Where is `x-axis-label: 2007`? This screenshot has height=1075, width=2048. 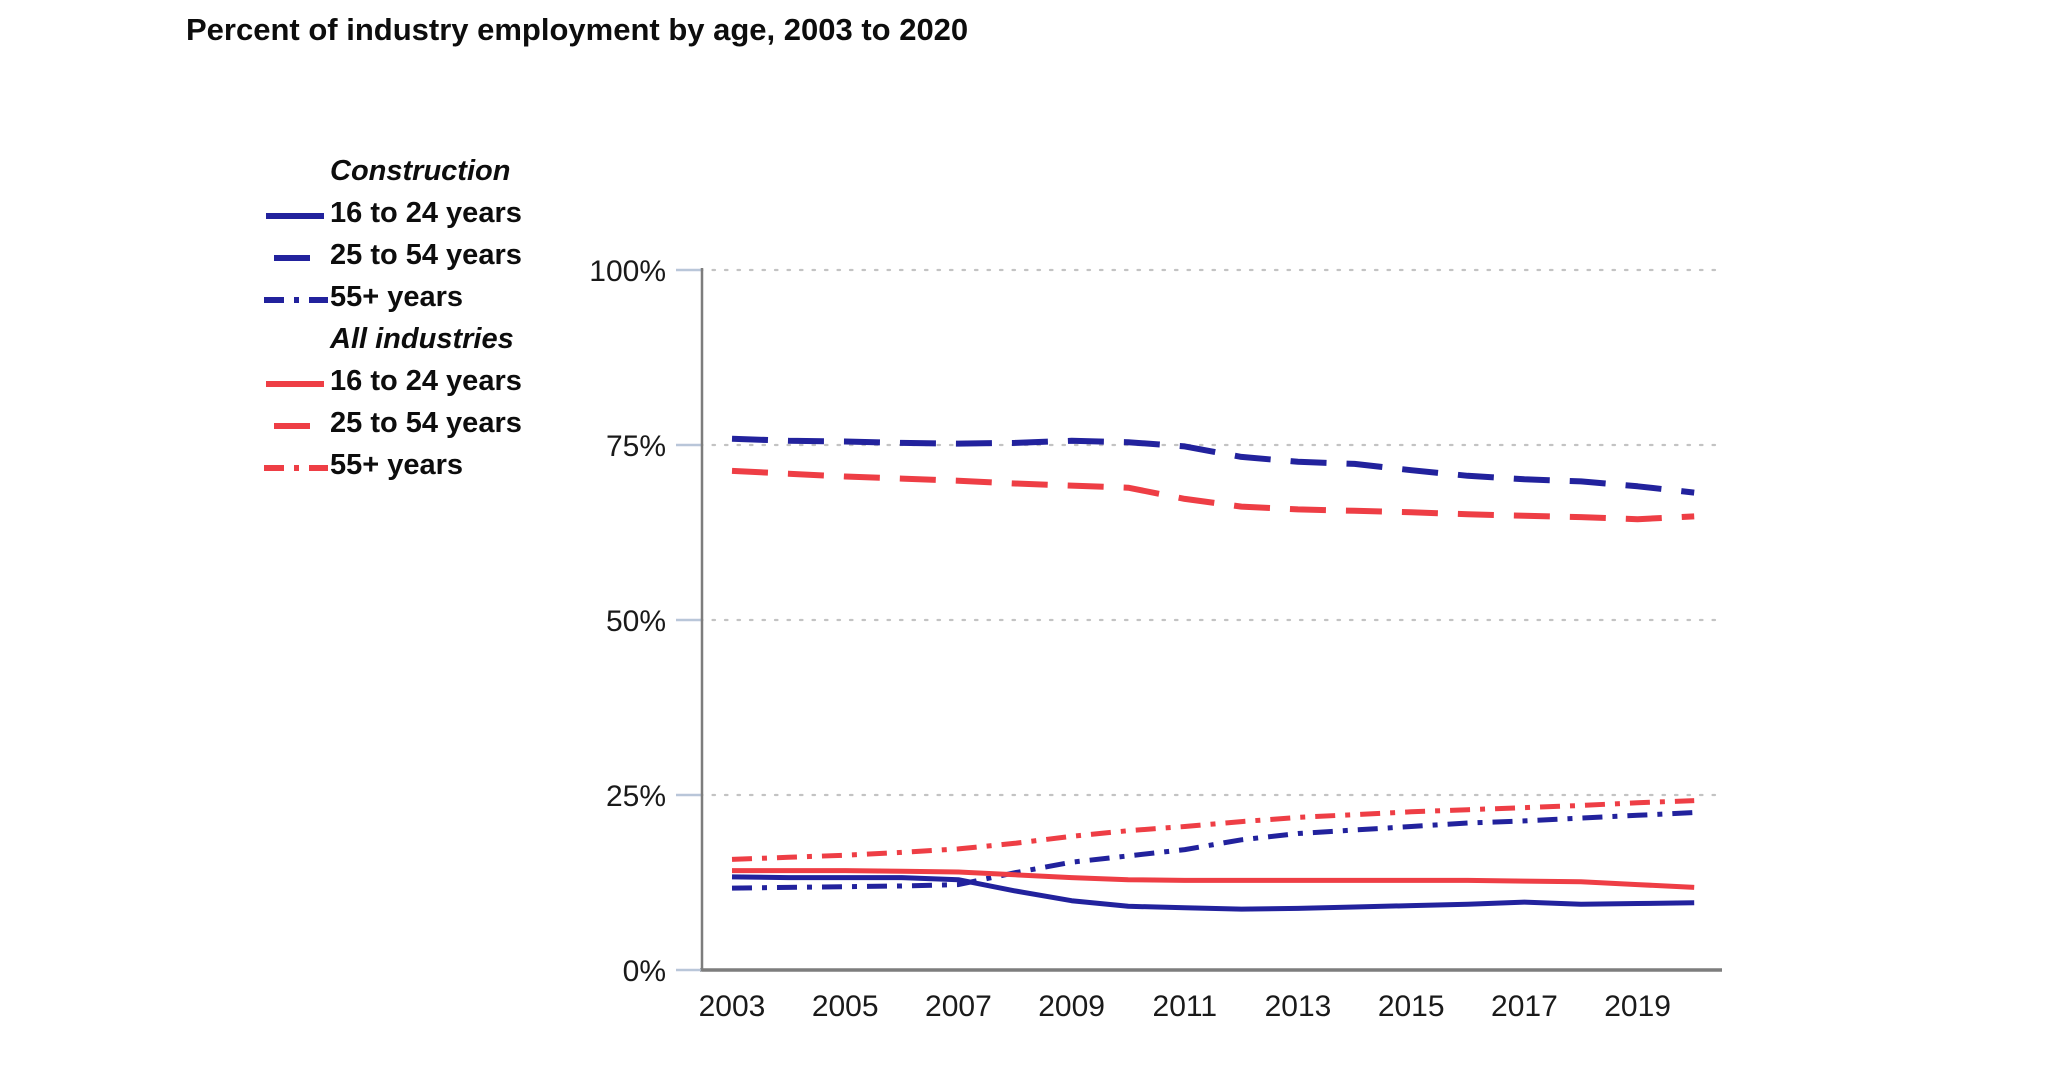 x-axis-label: 2007 is located at coordinates (958, 1006).